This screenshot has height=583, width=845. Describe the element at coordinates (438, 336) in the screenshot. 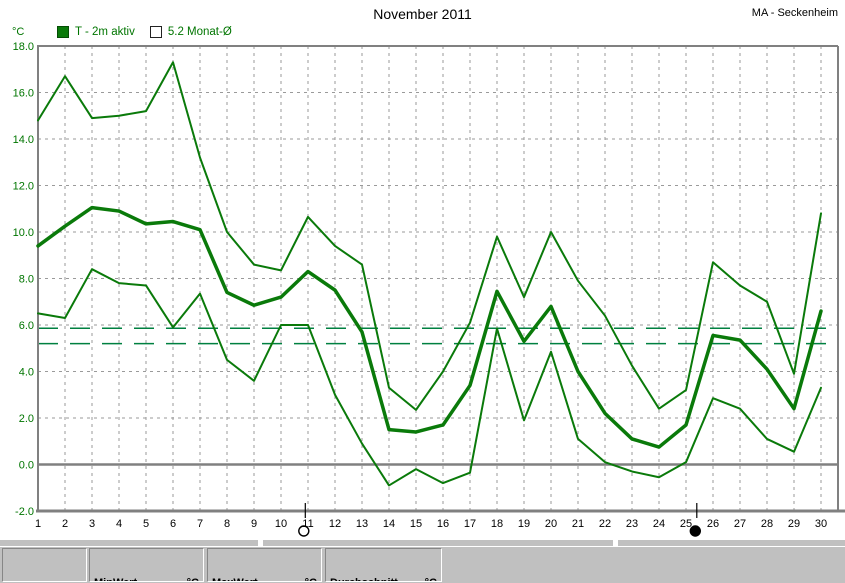

I see `reference-lines` at that location.